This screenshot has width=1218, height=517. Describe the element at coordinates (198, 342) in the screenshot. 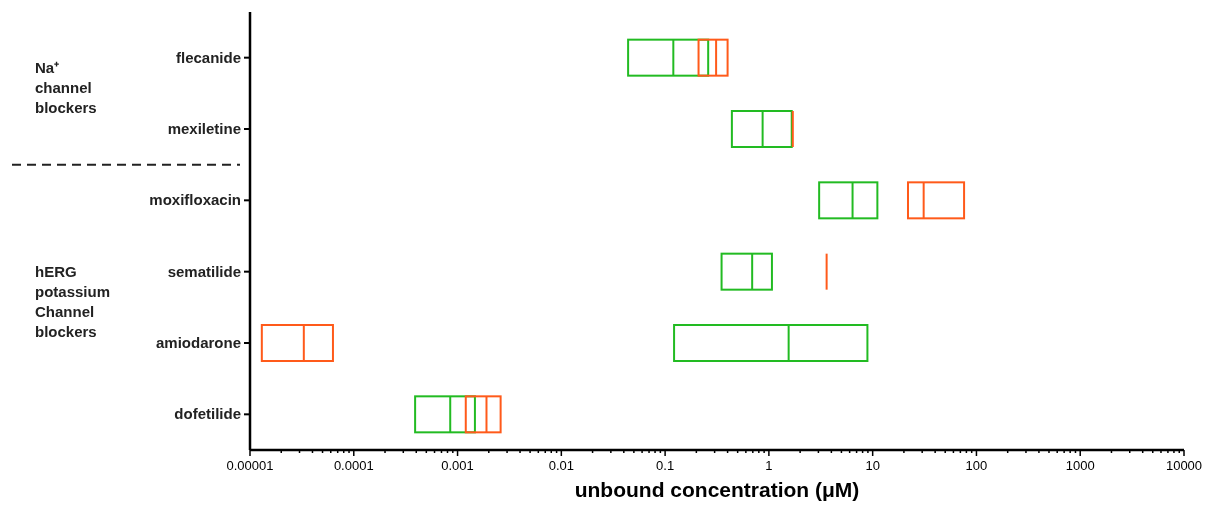

I see `y-tick-label: amiodarone` at that location.